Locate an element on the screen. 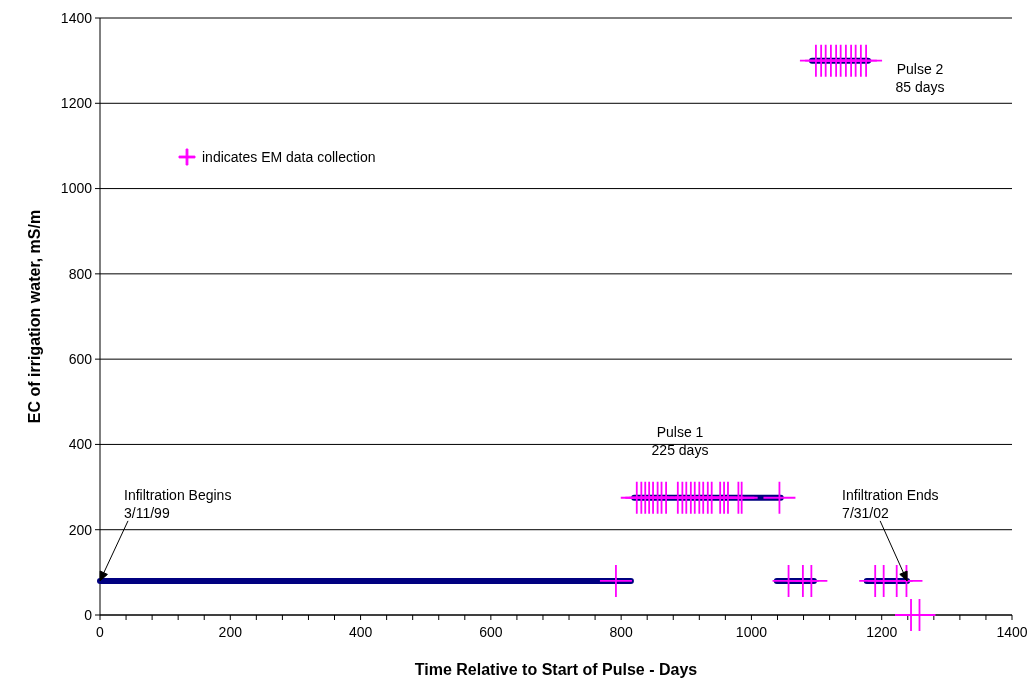 Image resolution: width=1034 pixels, height=690 pixels. y-tick-label: 600 is located at coordinates (80, 359).